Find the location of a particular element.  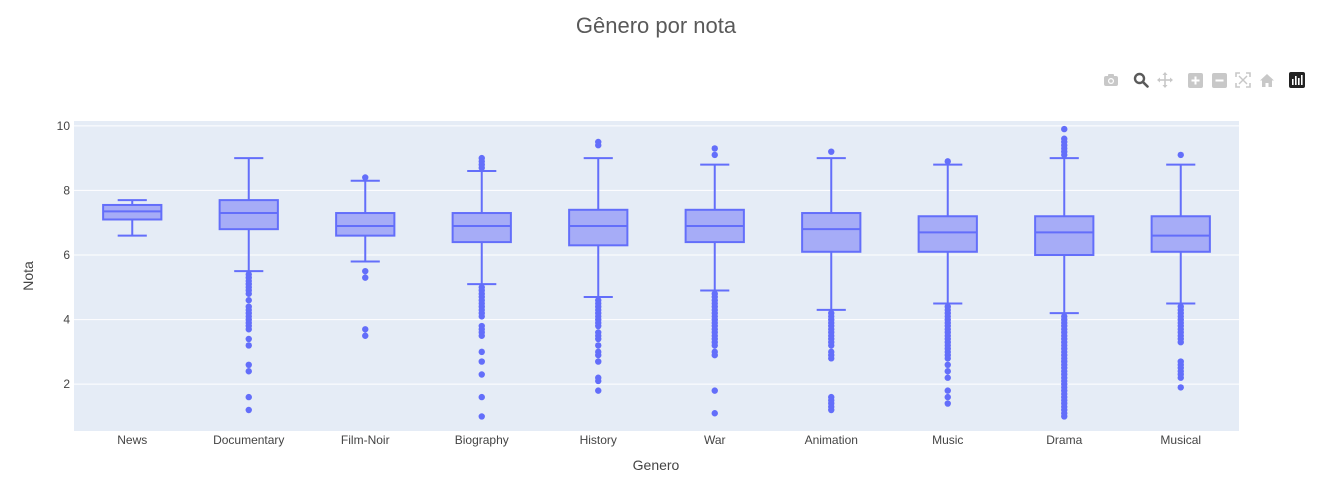

y-axis-title: Nota is located at coordinates (28, 276).